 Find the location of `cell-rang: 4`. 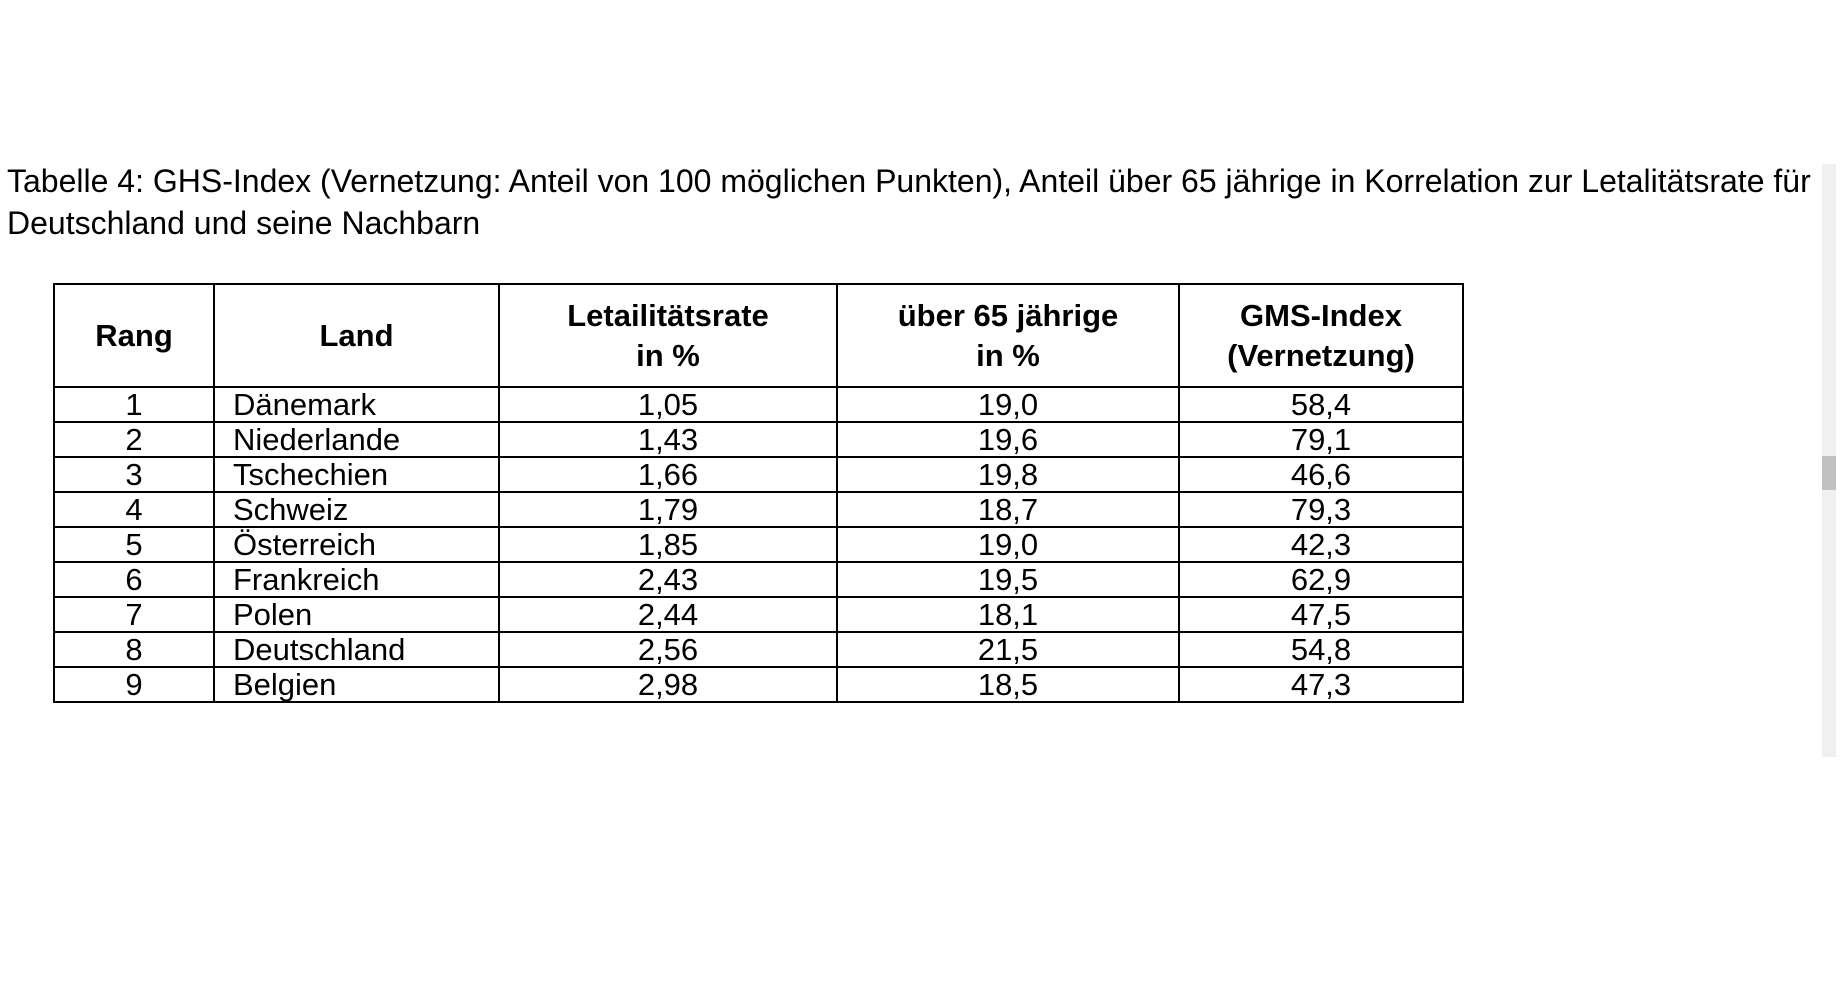

cell-rang: 4 is located at coordinates (134, 509).